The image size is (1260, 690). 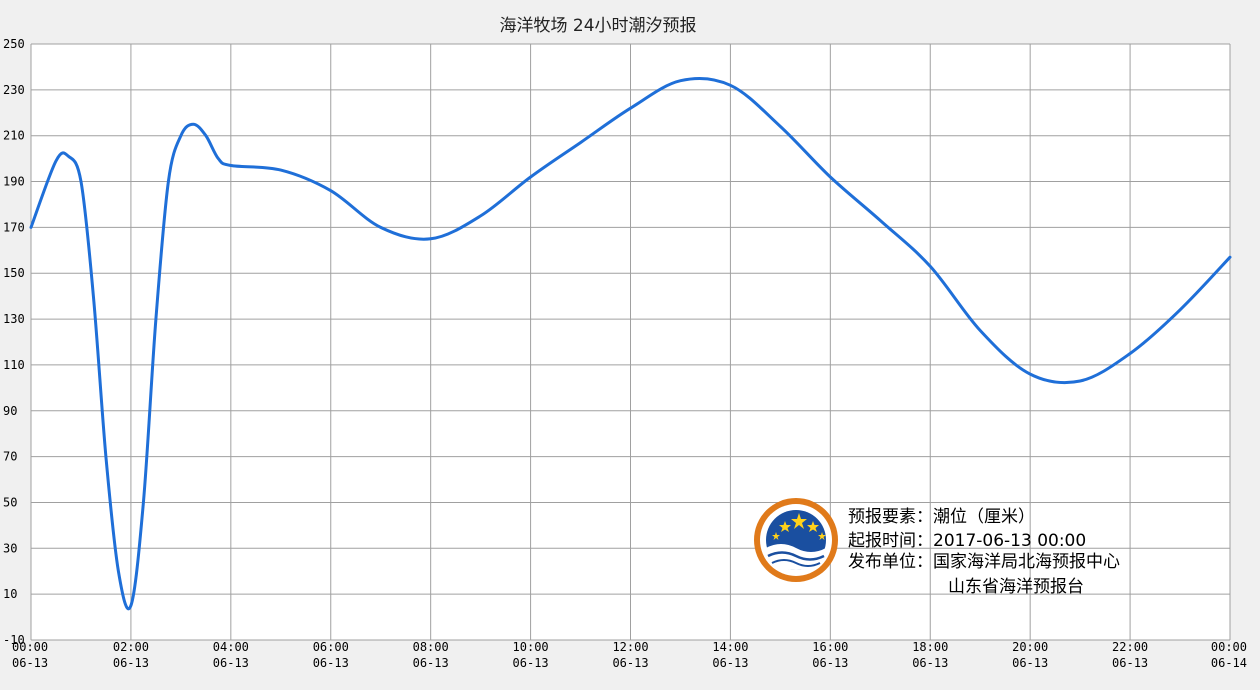 What do you see at coordinates (10, 502) in the screenshot?
I see `y-tick-label: 50` at bounding box center [10, 502].